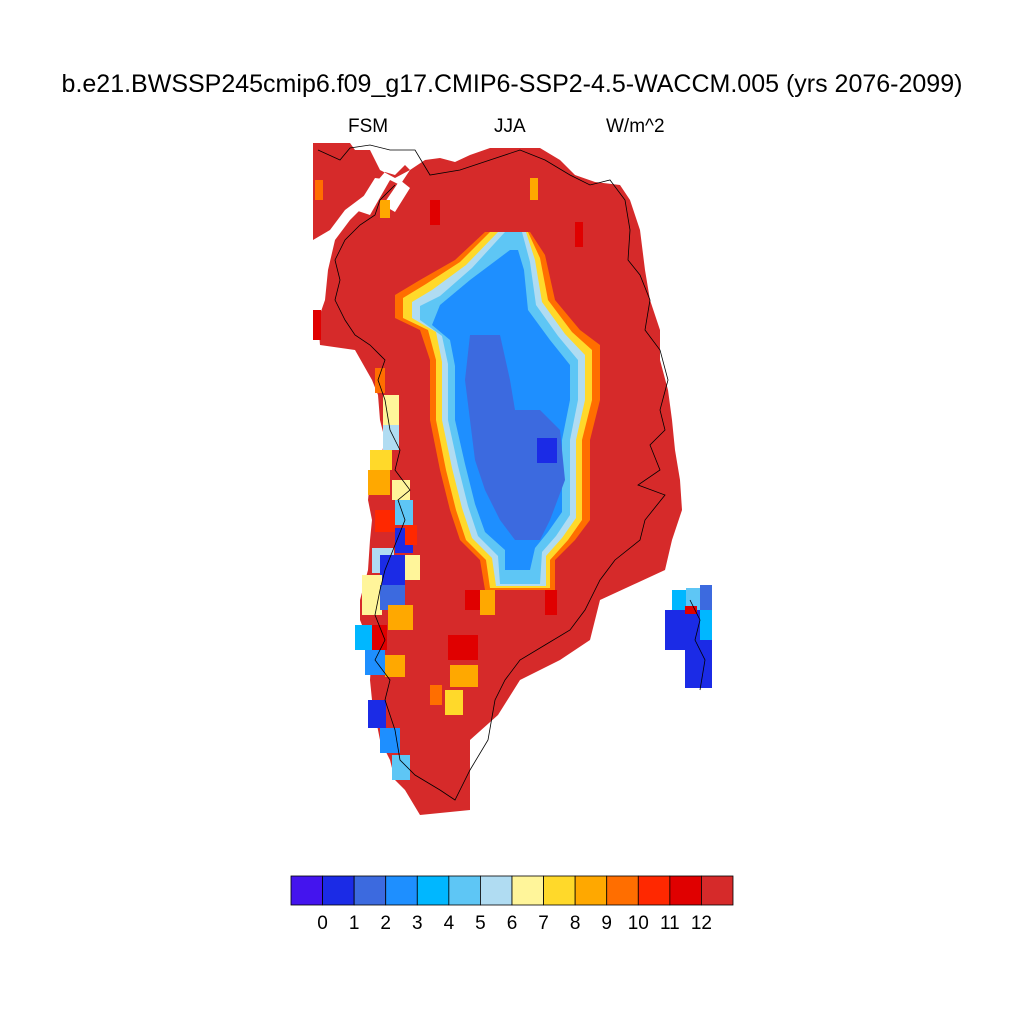  I want to click on colorbar-tick-label: 10, so click(638, 923).